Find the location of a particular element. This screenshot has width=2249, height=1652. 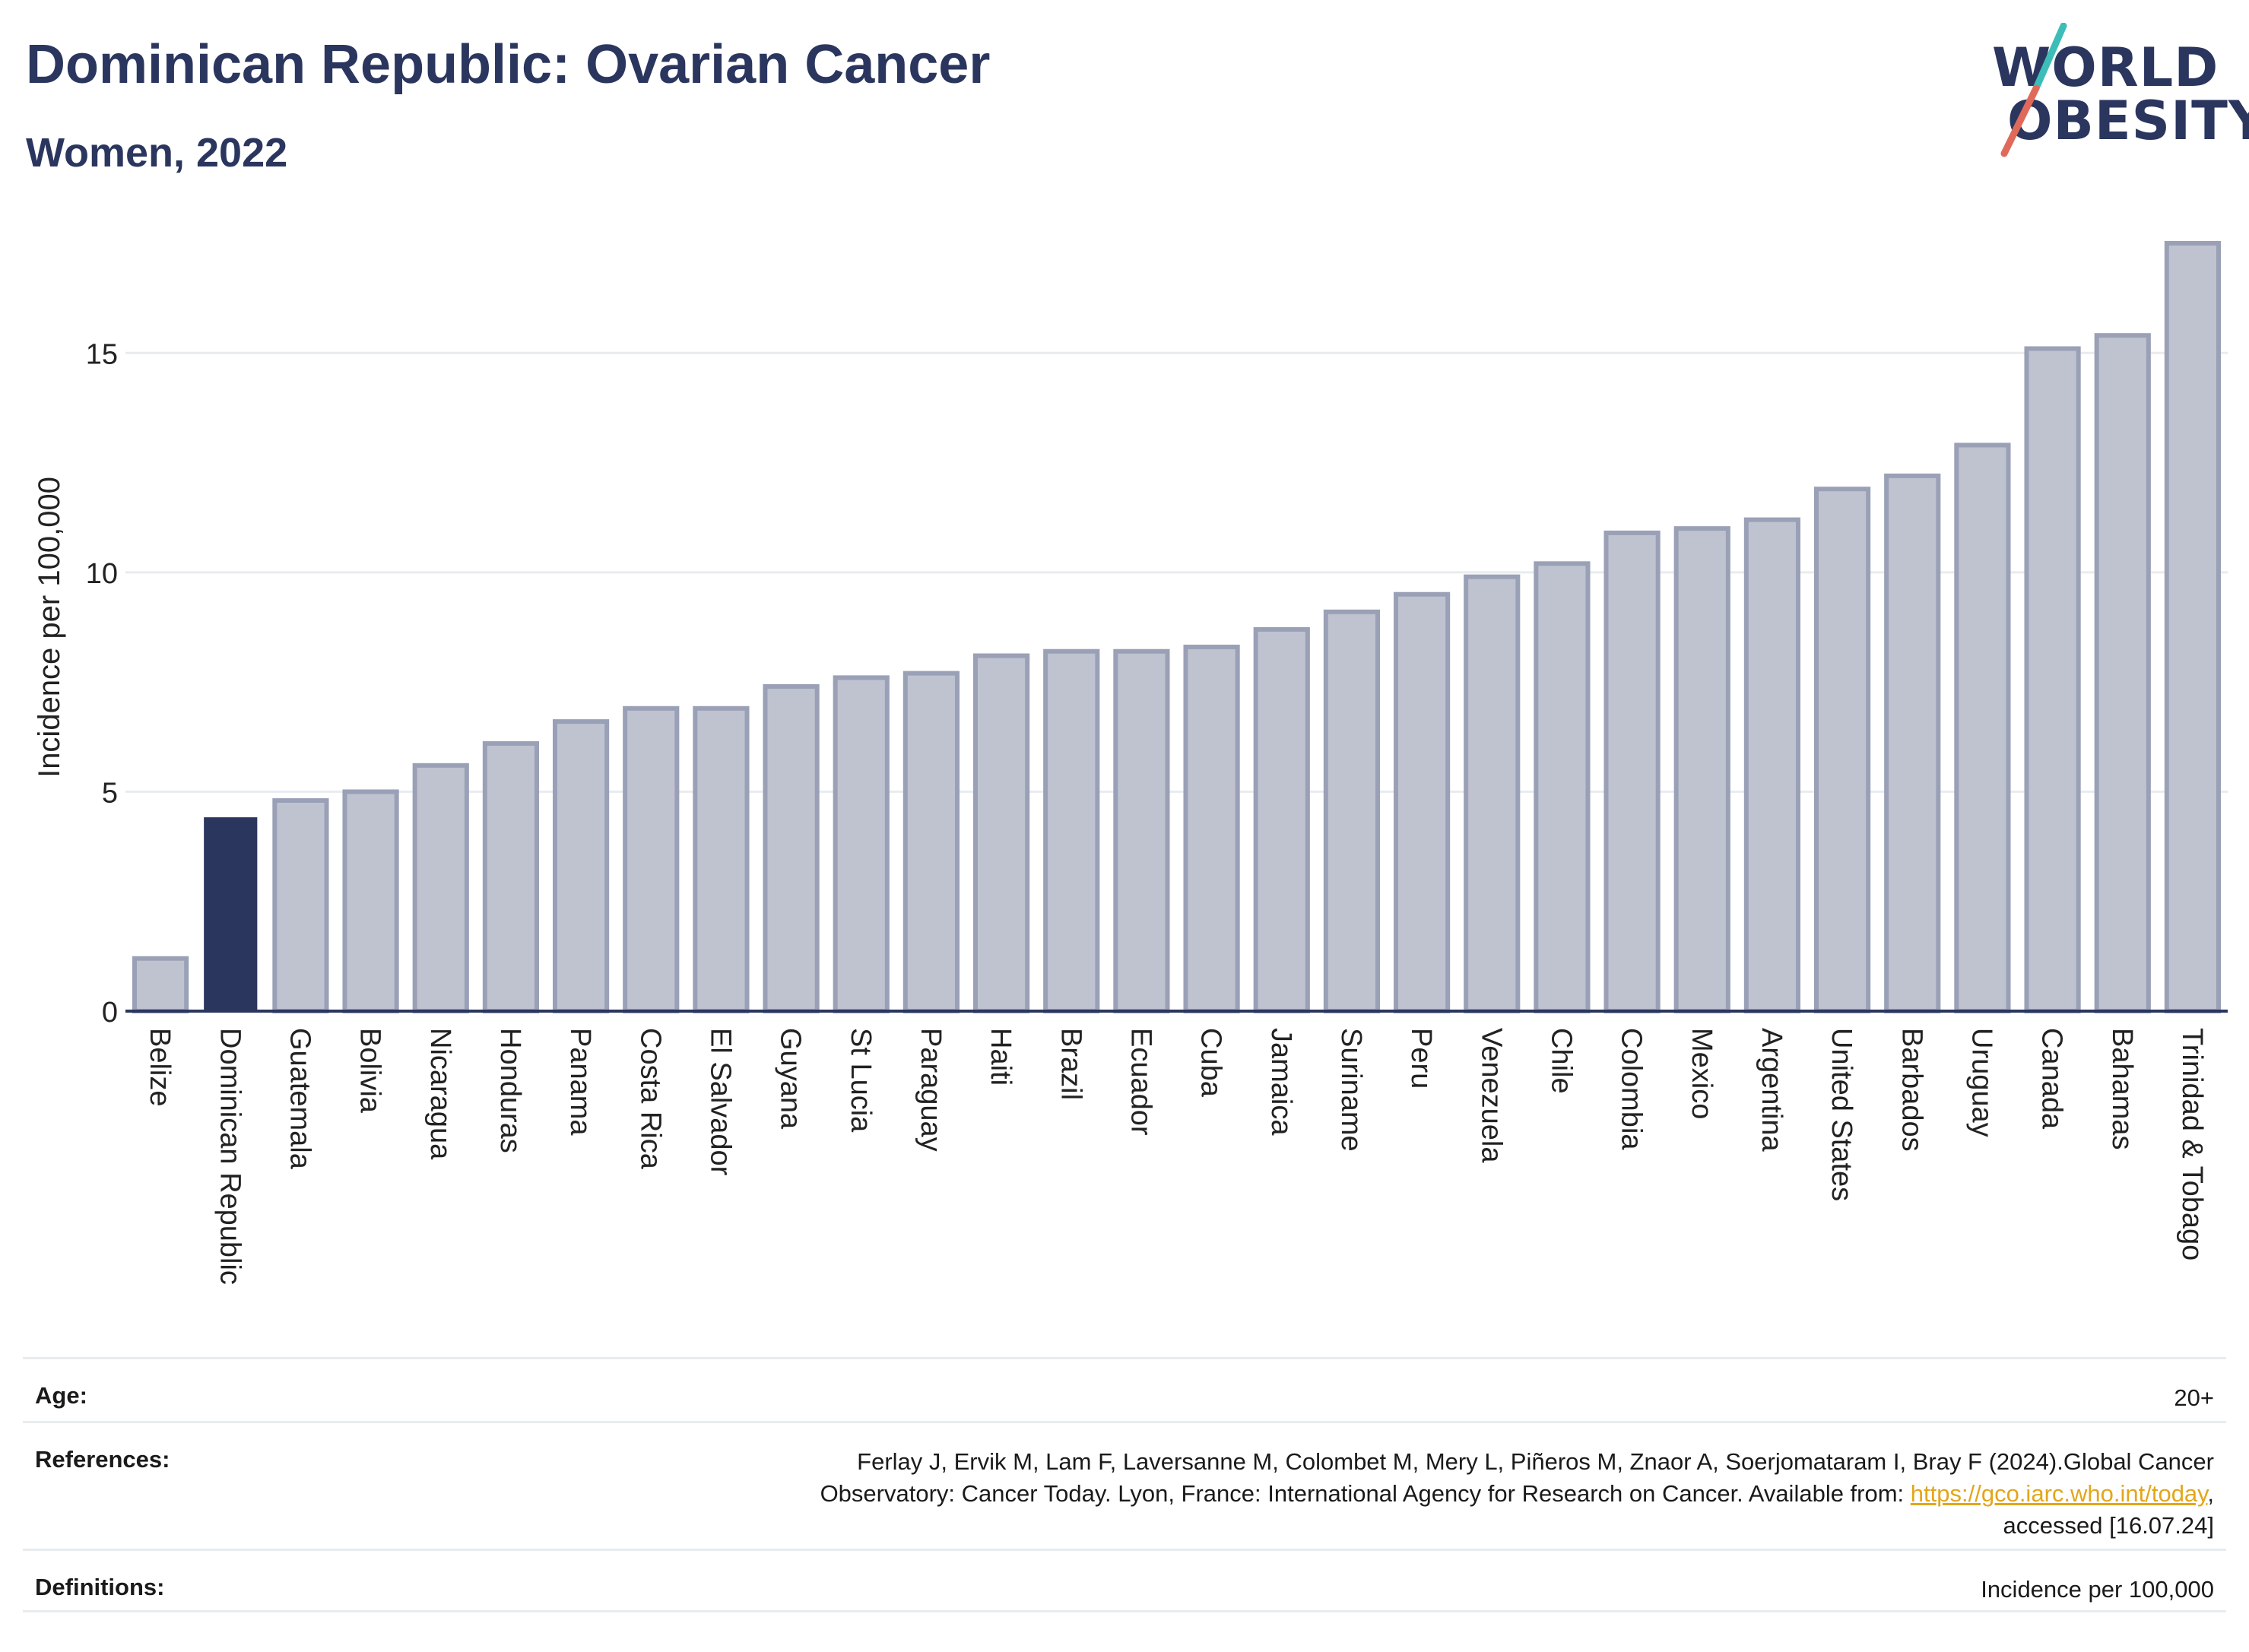

bar-el-salvador is located at coordinates (721, 859).